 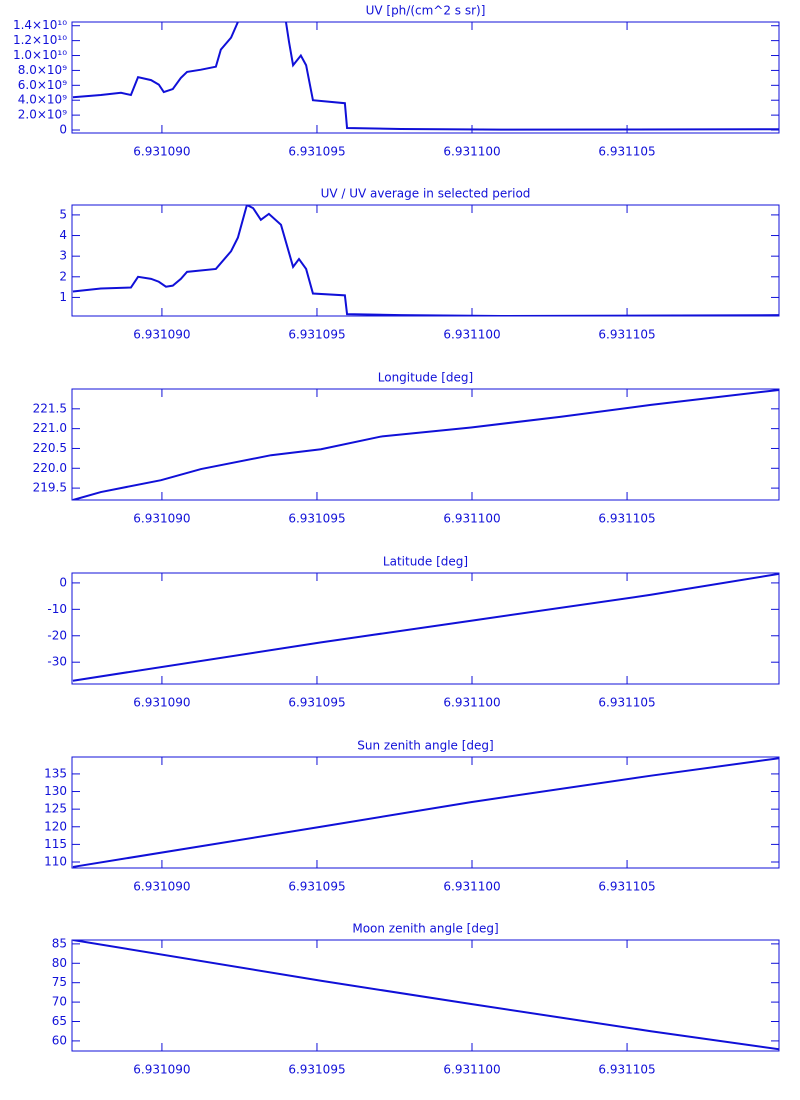 What do you see at coordinates (50, 408) in the screenshot?
I see `y-tick-label: 221.5` at bounding box center [50, 408].